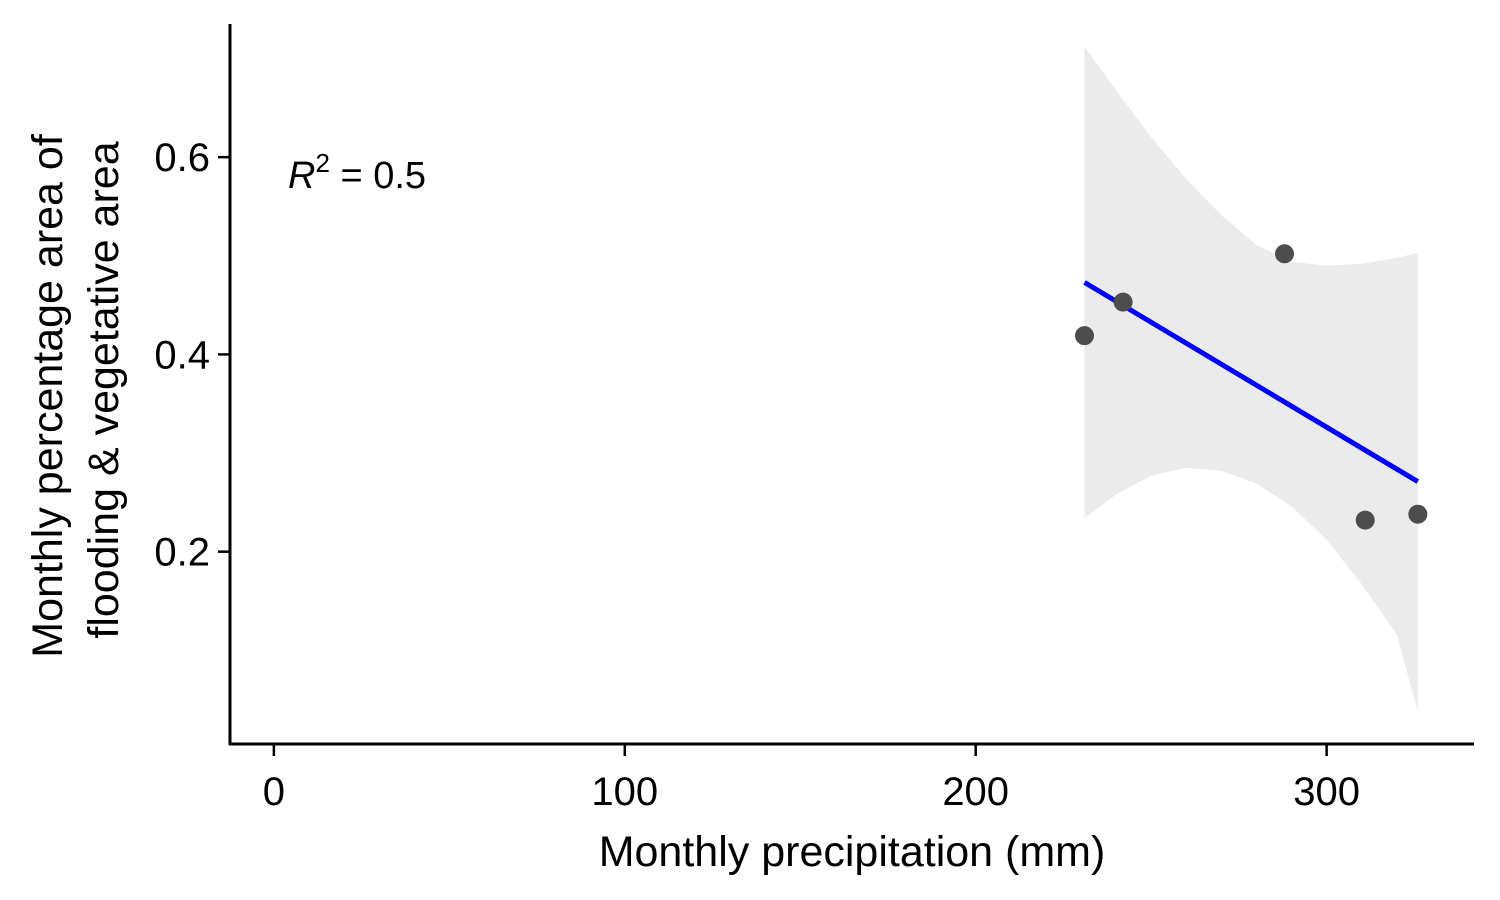 This screenshot has width=1500, height=900. What do you see at coordinates (274, 792) in the screenshot?
I see `x-tick-label-0: 0` at bounding box center [274, 792].